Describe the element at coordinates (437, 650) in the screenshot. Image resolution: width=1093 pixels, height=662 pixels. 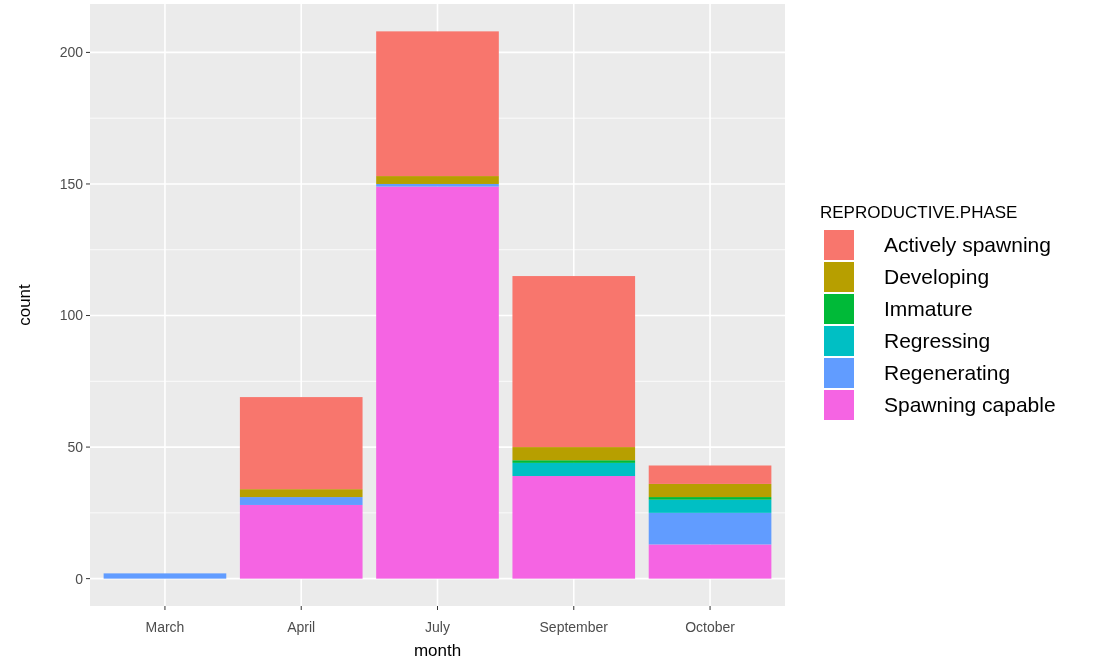
I see `x-axis-title: month` at that location.